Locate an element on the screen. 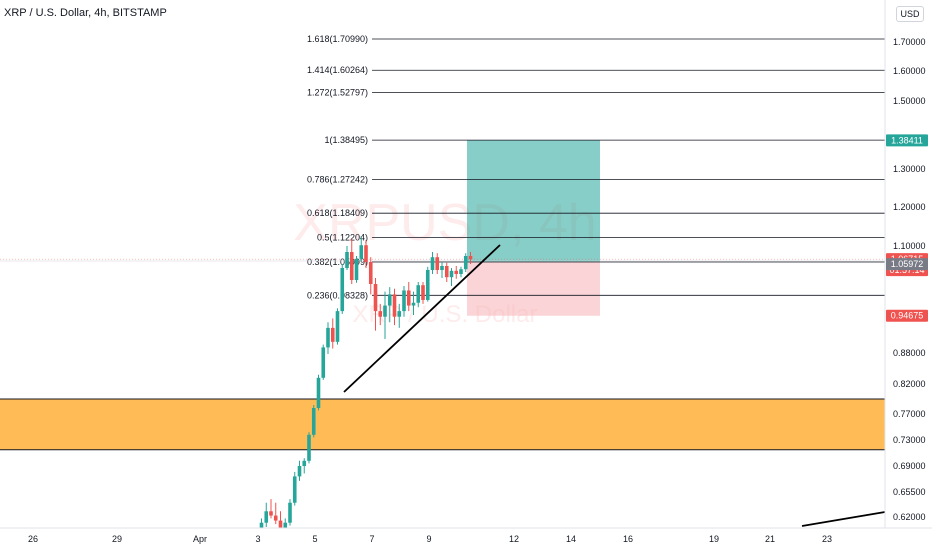 The height and width of the screenshot is (550, 932). currency-button: USD is located at coordinates (910, 14).